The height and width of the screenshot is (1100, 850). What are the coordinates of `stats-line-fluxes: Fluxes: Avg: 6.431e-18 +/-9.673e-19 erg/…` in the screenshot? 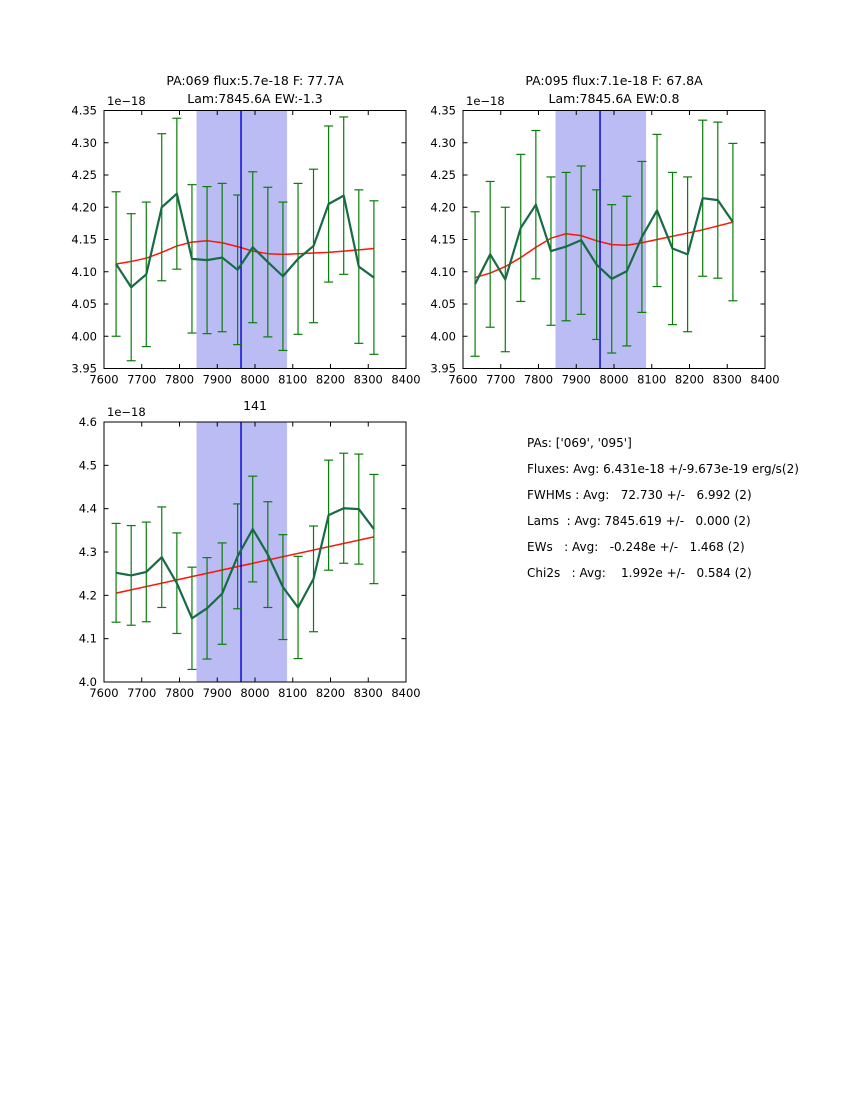 It's located at (663, 469).